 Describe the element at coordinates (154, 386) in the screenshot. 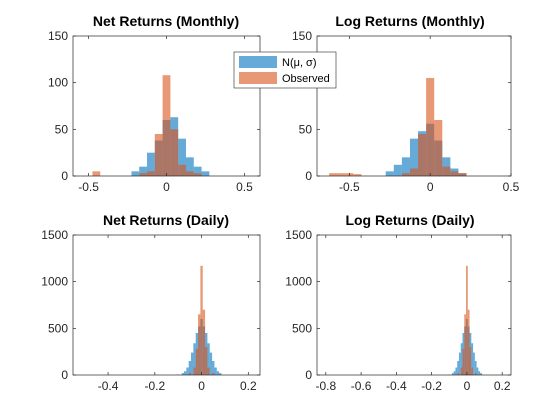

I see `x-tick-label: -0.2` at that location.